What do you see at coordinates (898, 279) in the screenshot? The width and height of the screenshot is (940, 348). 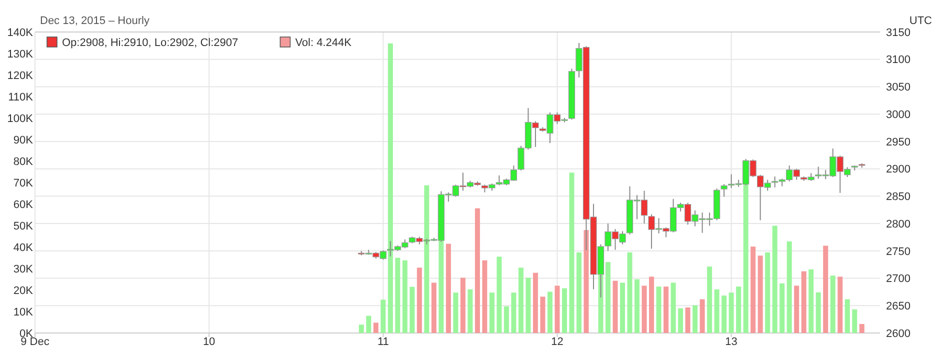 I see `y2-tick-label: 2700` at bounding box center [898, 279].